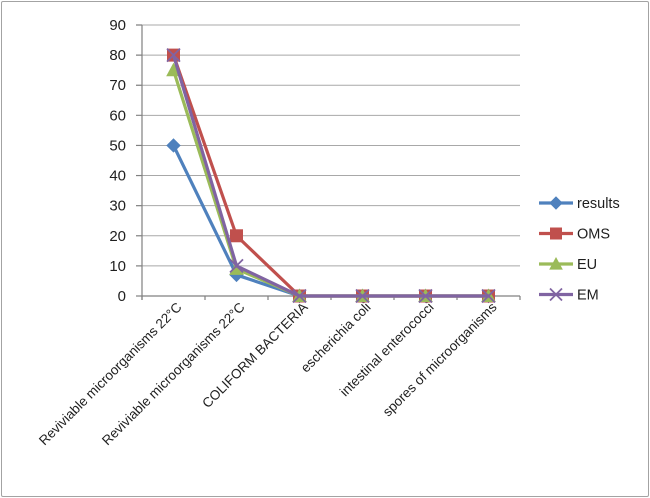 Image resolution: width=650 pixels, height=498 pixels. I want to click on x-tick-label: spores of microorganisms, so click(440, 359).